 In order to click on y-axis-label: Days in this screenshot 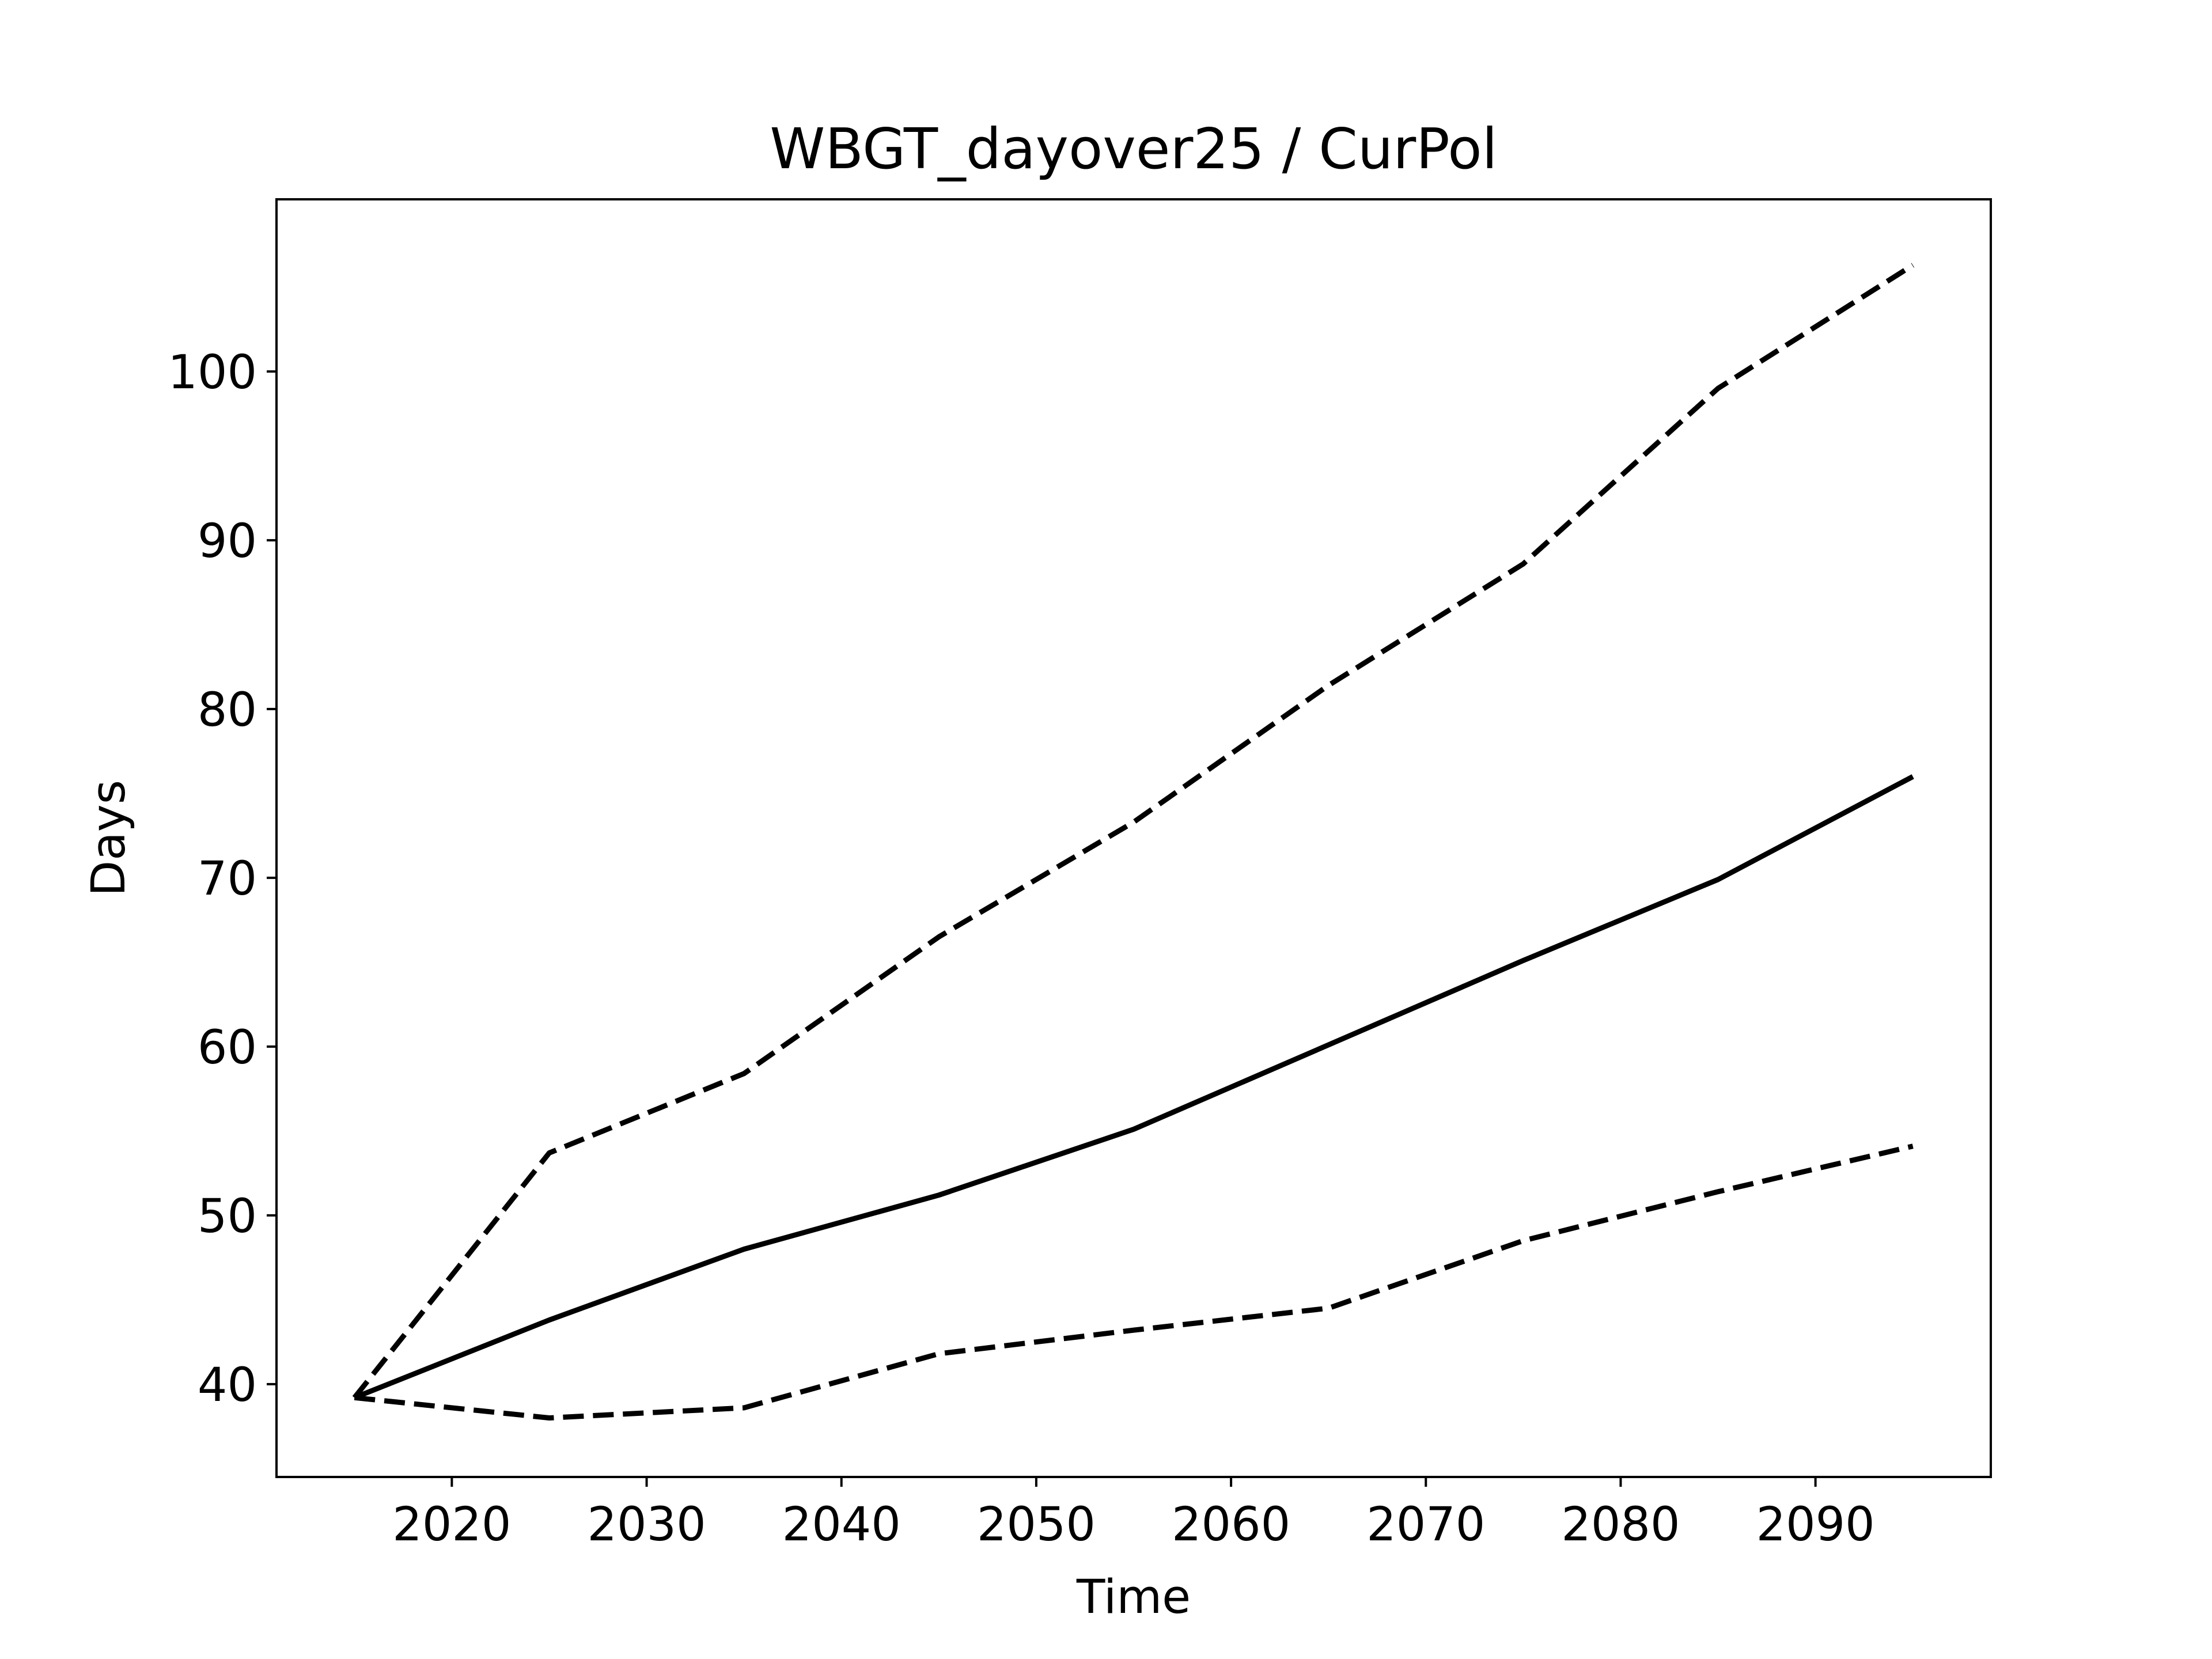, I will do `click(109, 838)`.